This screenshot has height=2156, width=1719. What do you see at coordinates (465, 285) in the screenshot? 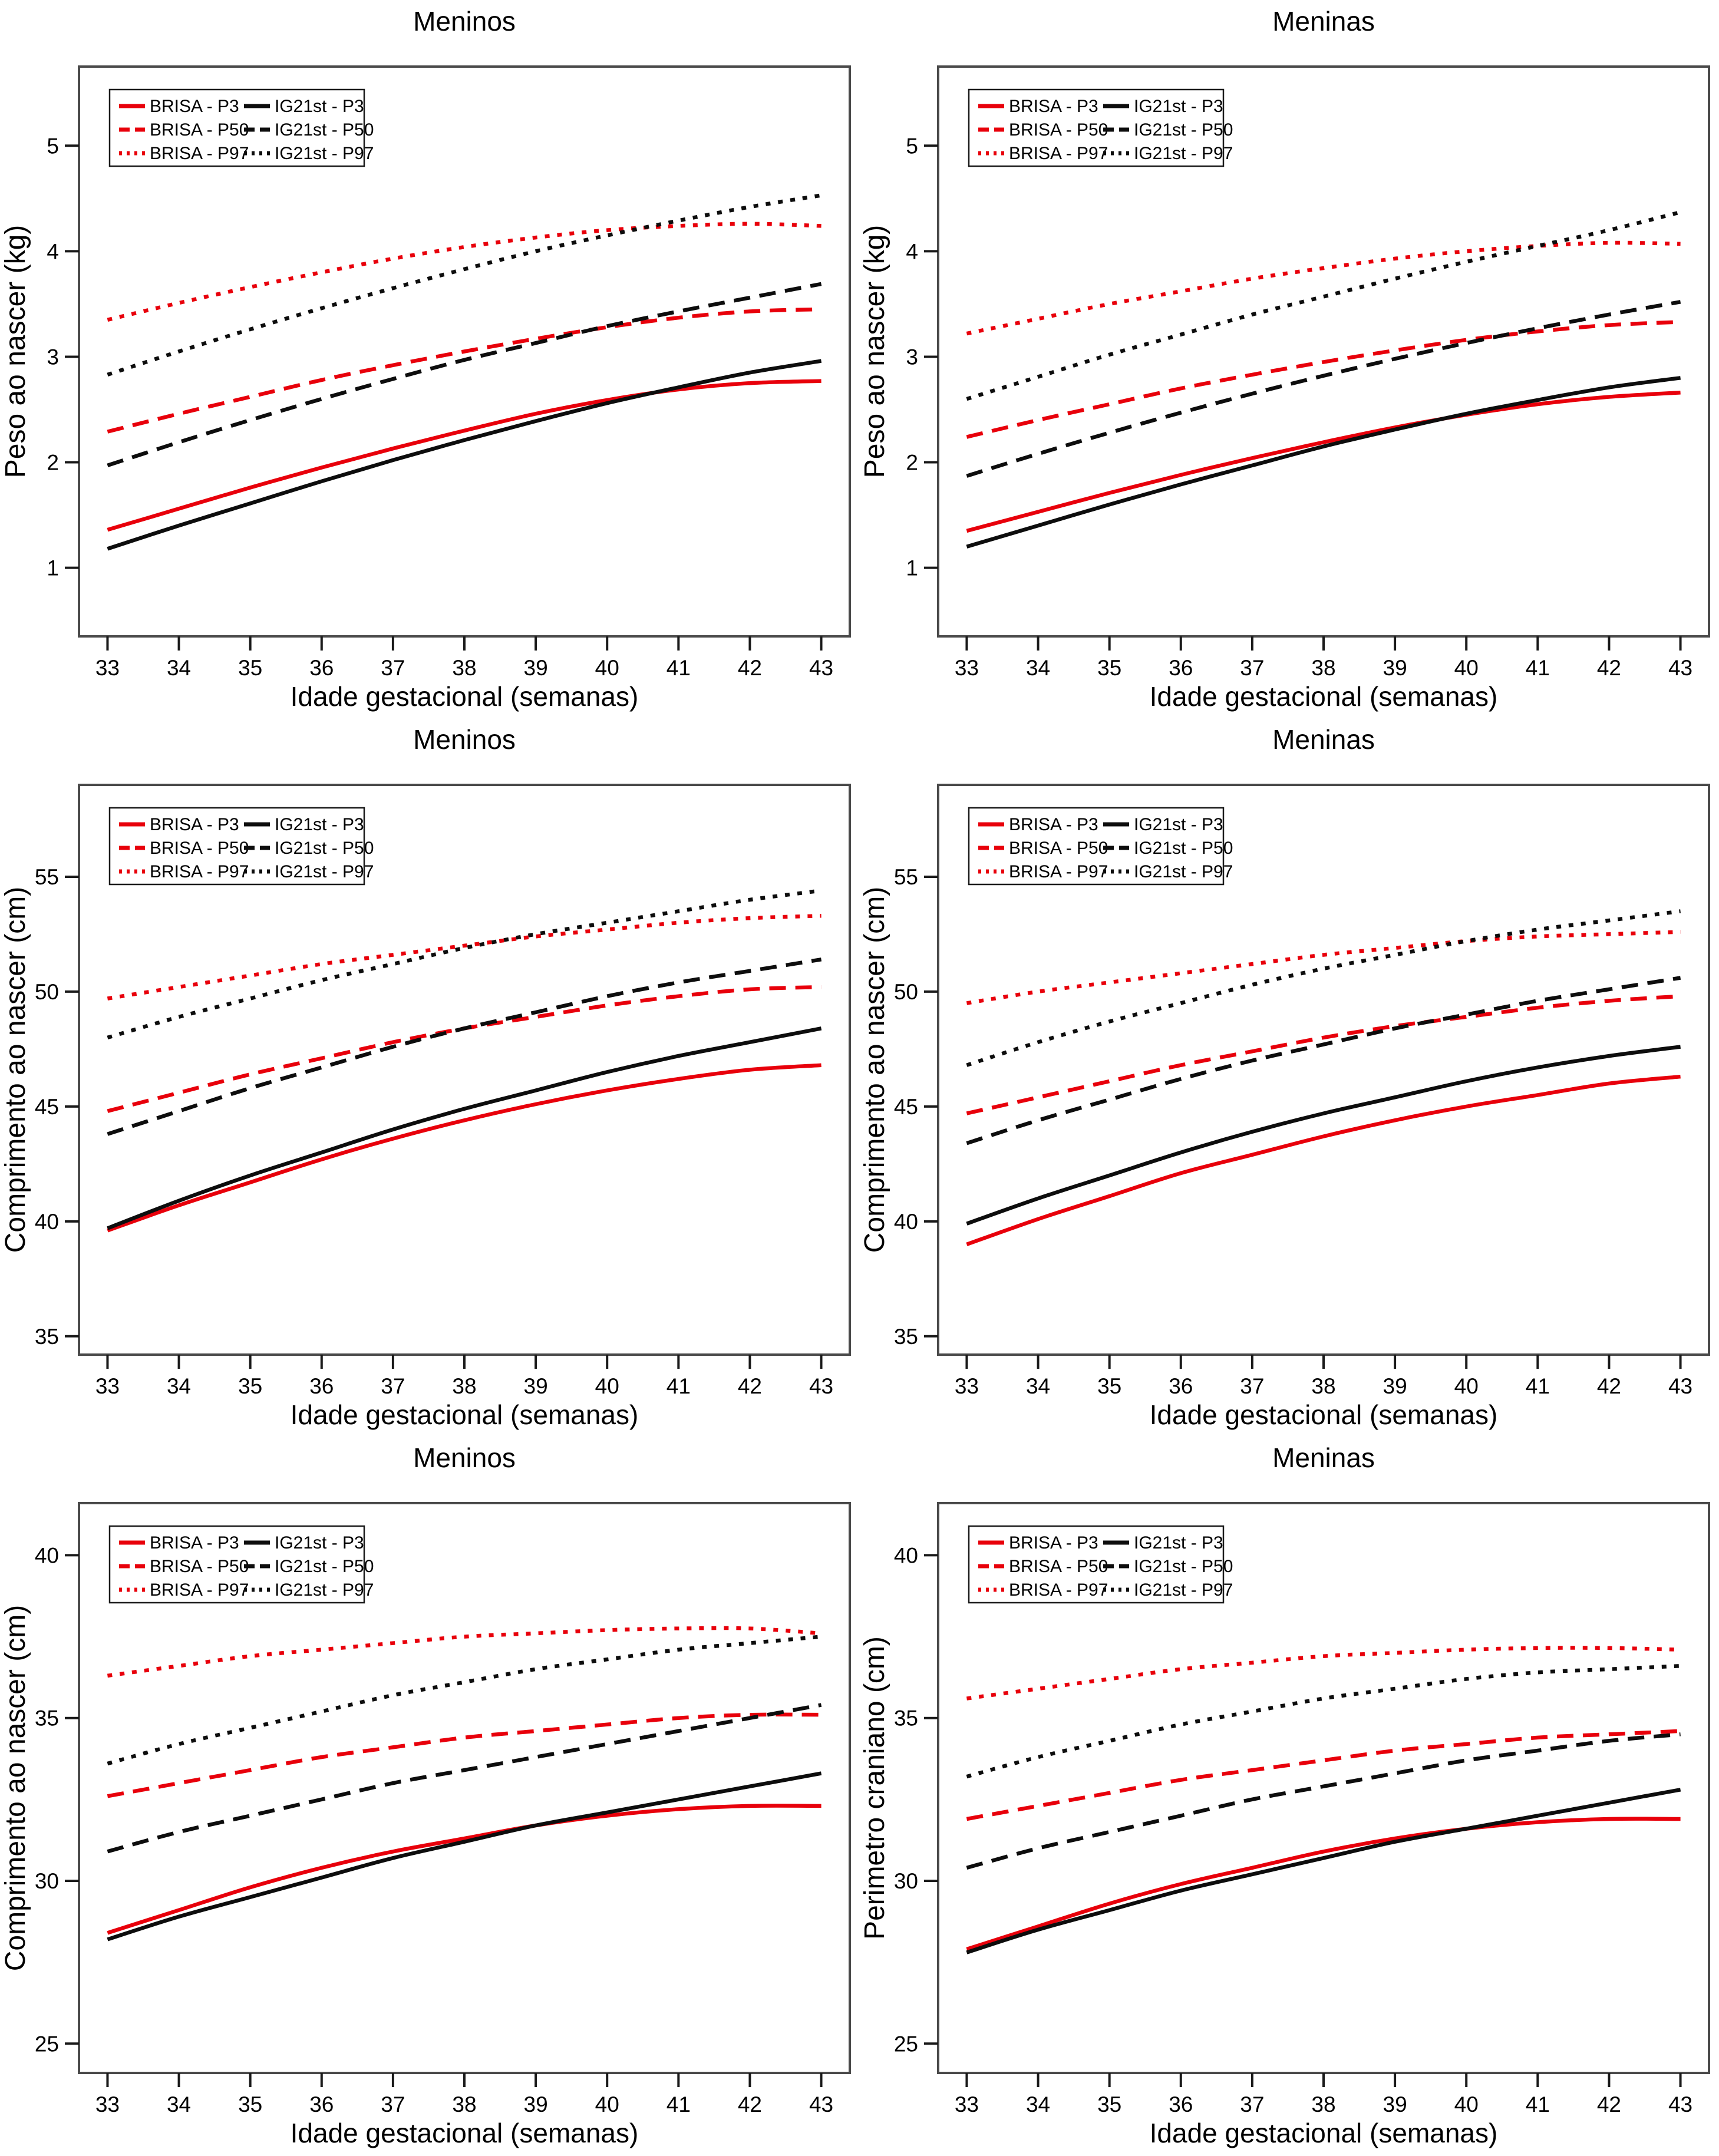
I see `series-IG21st-P97` at bounding box center [465, 285].